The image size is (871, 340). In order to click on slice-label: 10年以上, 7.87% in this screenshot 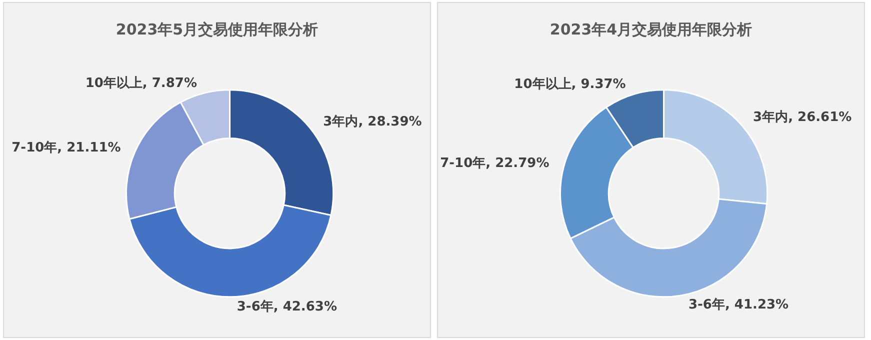, I will do `click(141, 83)`.